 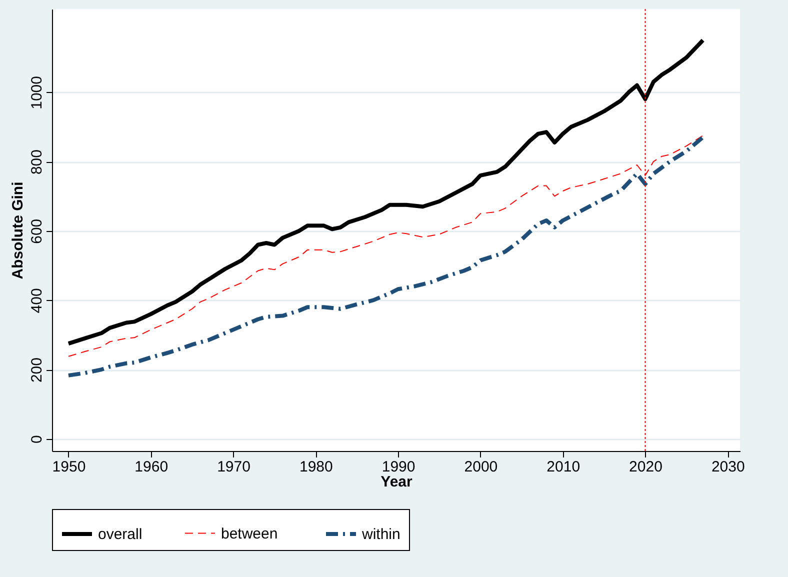 I want to click on y-tick-label: 200, so click(x=37, y=370).